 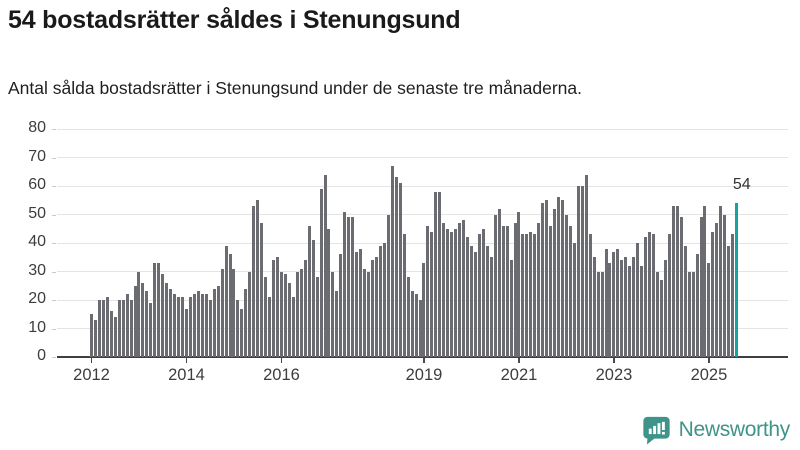 I want to click on highlight-value-label: 54, so click(x=741, y=185).